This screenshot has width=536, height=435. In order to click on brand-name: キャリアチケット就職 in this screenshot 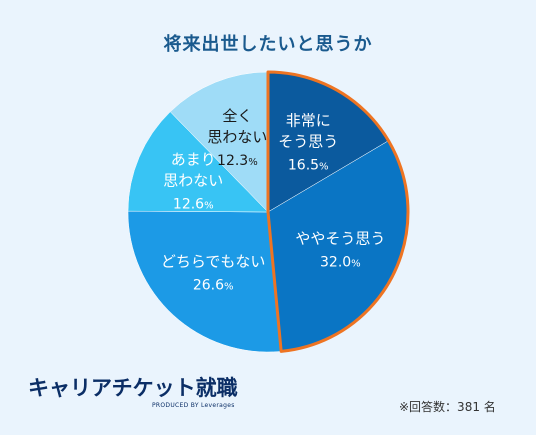, I will do `click(133, 388)`.